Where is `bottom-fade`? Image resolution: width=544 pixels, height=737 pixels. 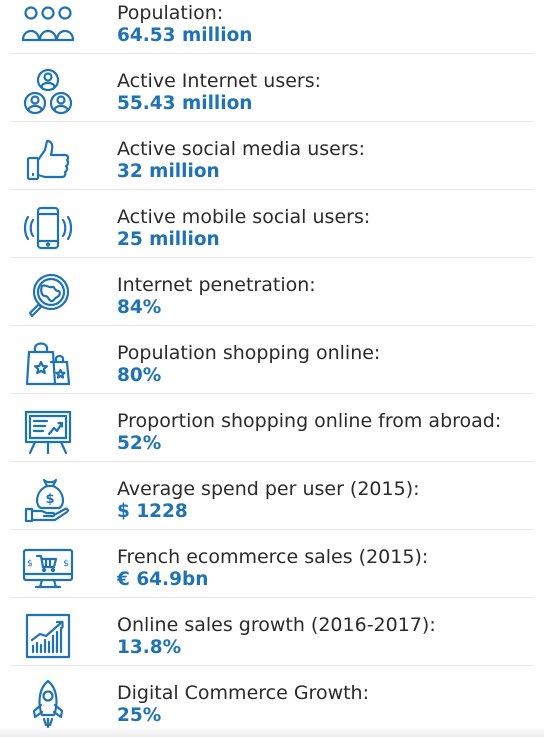
bottom-fade is located at coordinates (272, 732).